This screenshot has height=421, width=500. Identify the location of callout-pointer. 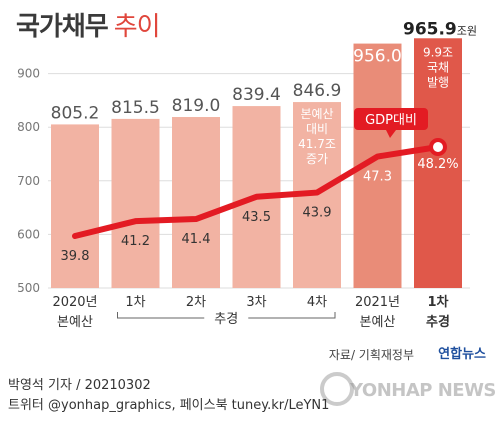
(391, 134).